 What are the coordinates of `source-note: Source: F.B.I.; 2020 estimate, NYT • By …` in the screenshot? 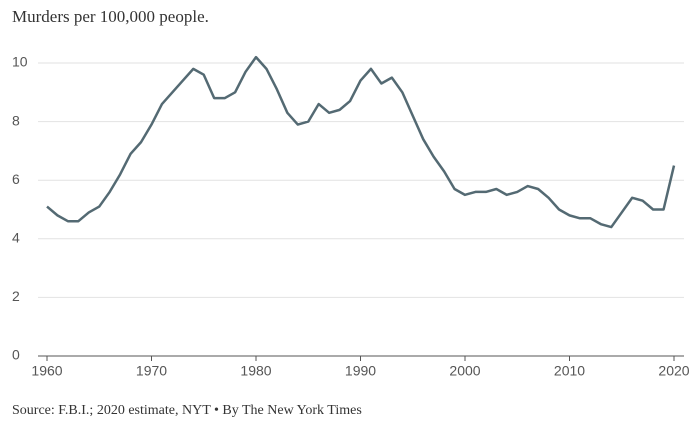 It's located at (187, 410).